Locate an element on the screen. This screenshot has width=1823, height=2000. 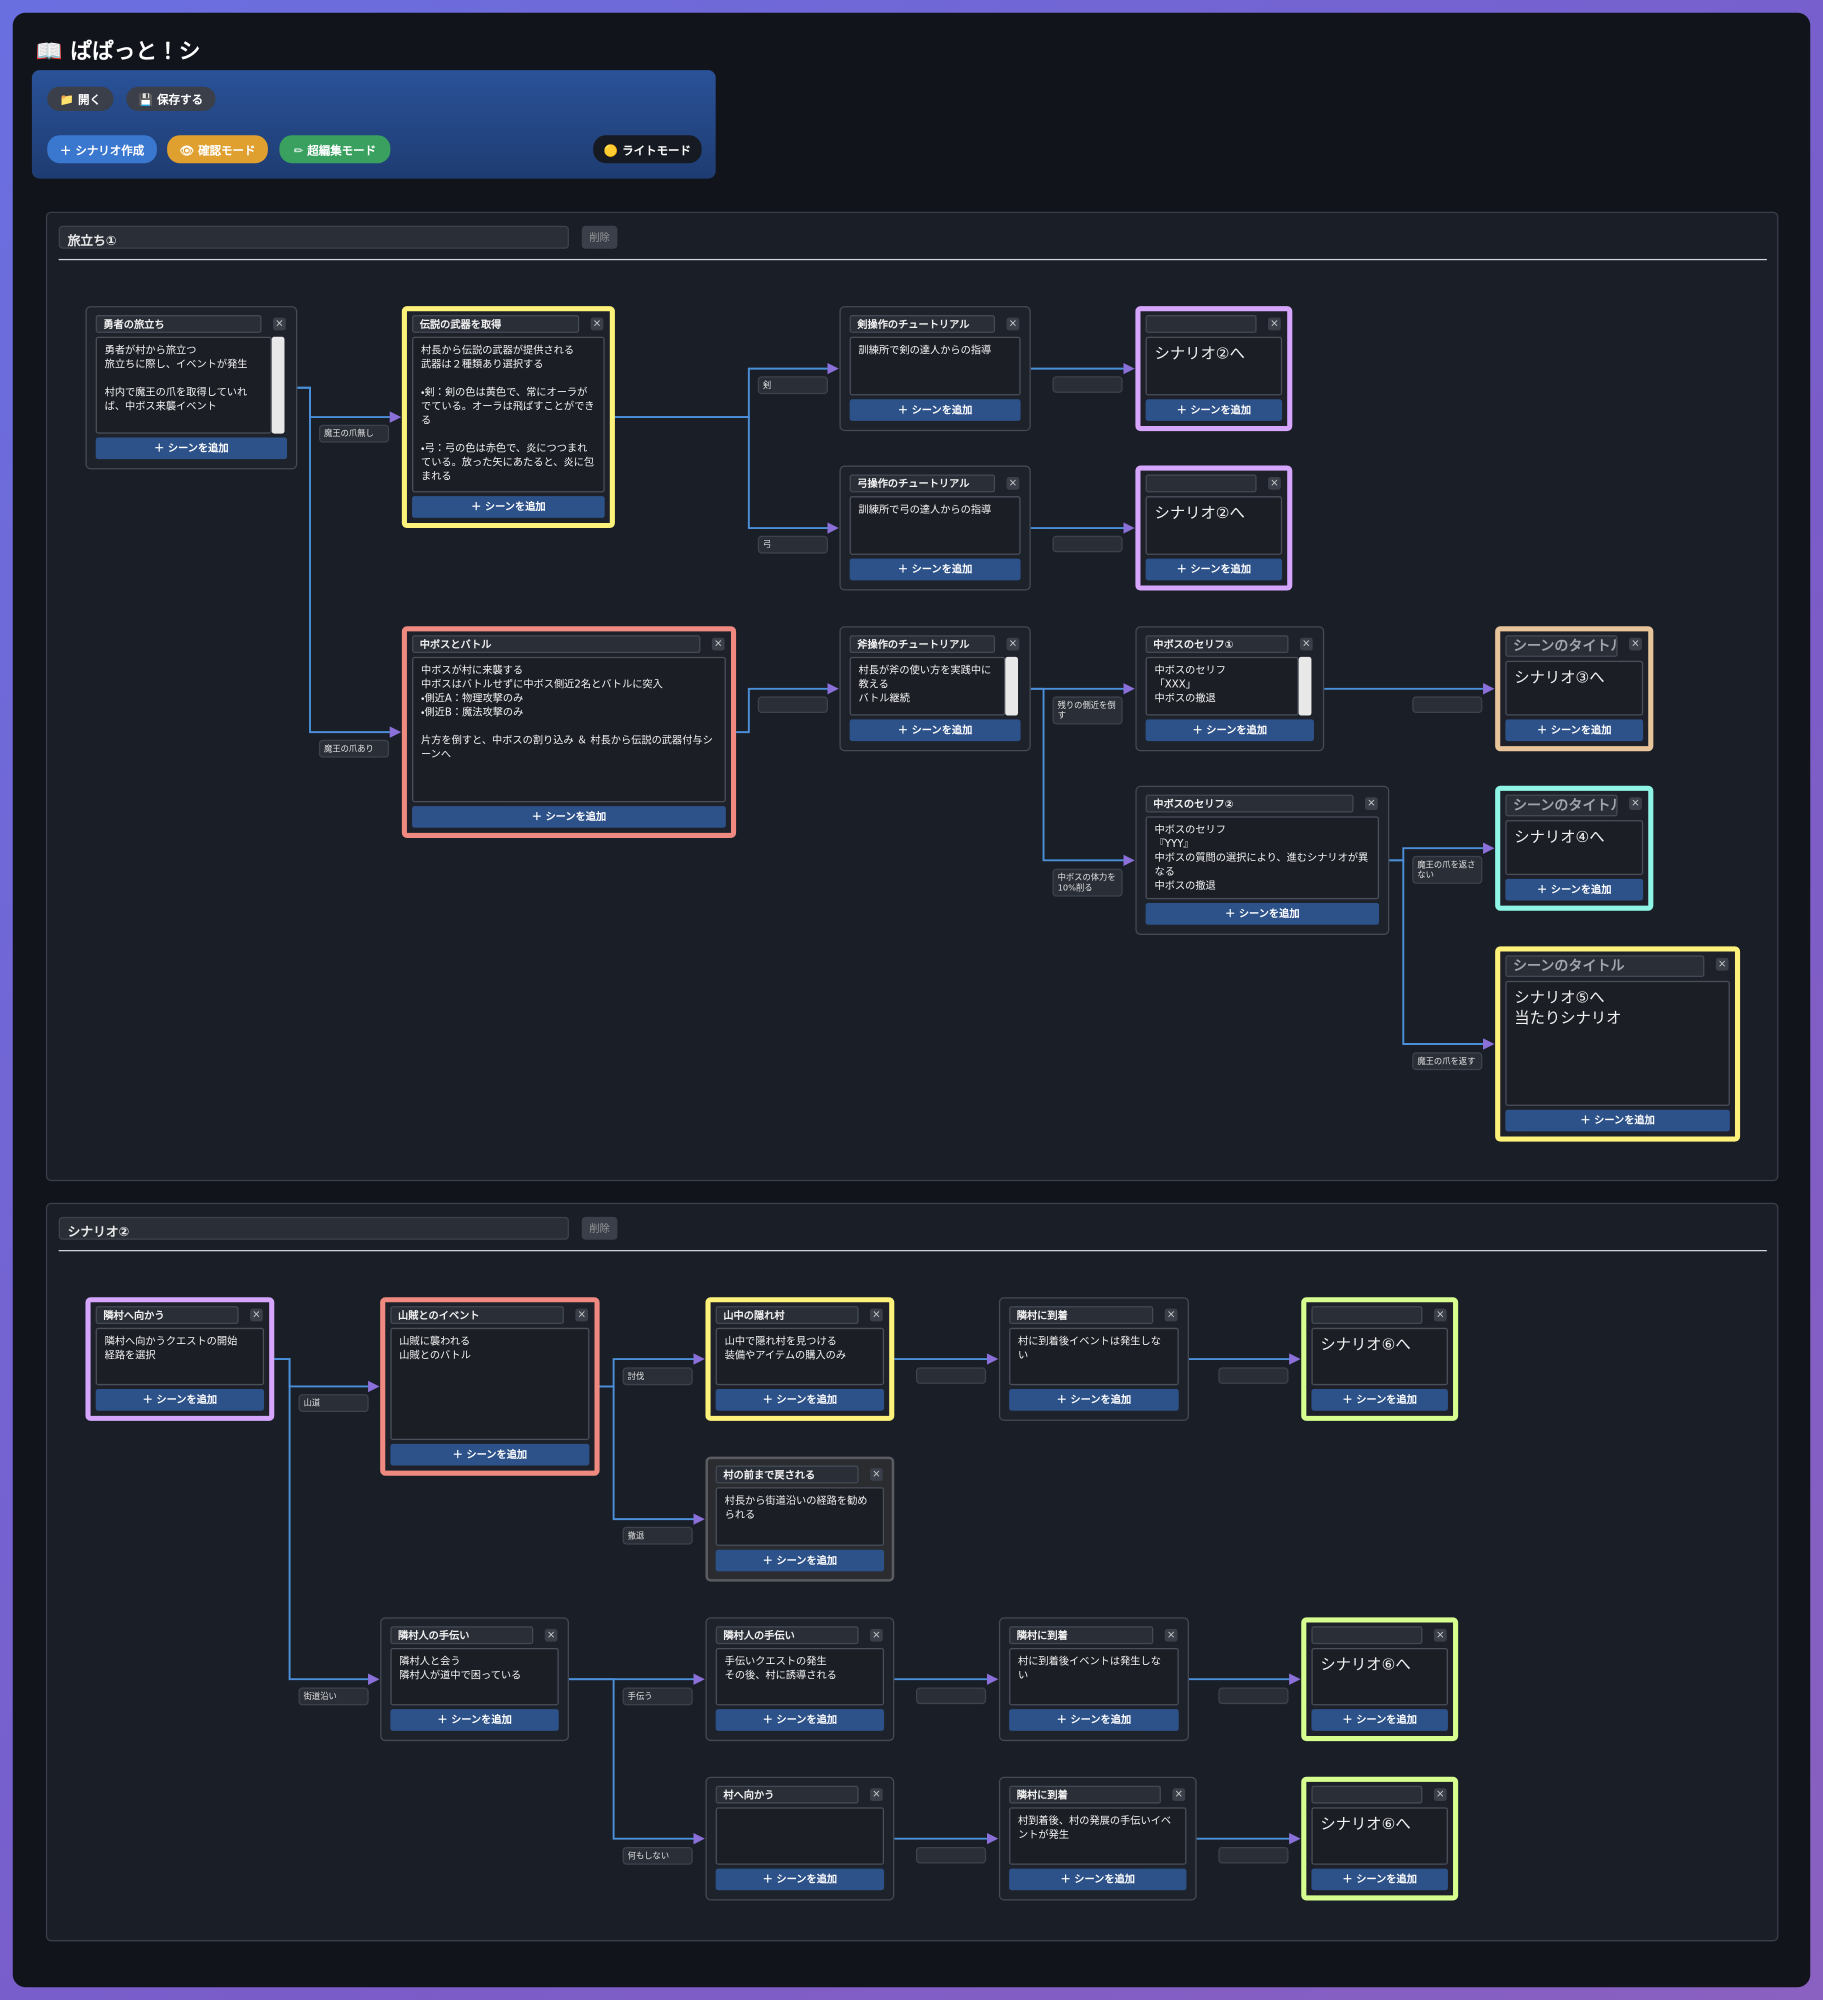
delete-section-button: 削除 is located at coordinates (599, 1228).